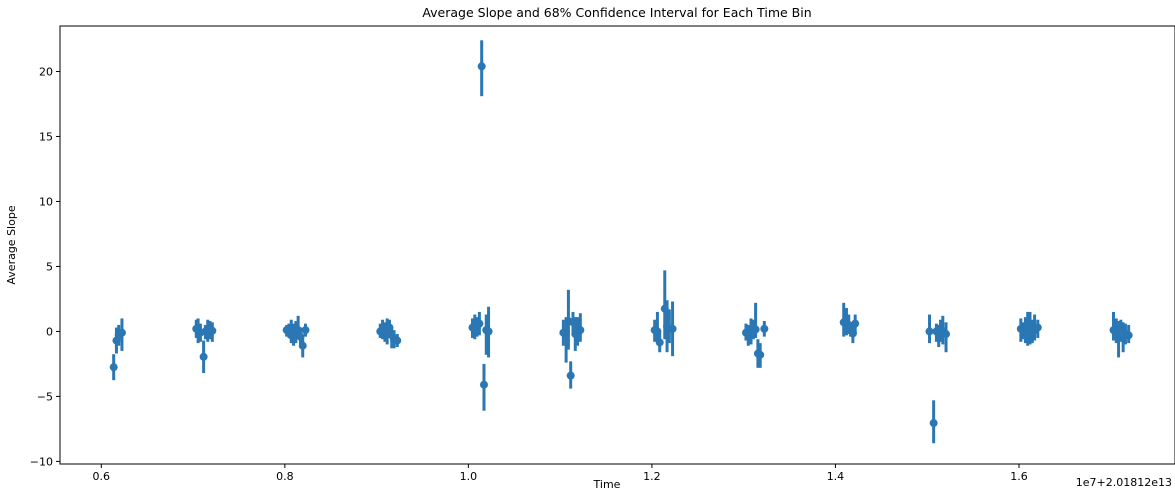 Image resolution: width=1175 pixels, height=496 pixels. What do you see at coordinates (46, 71) in the screenshot?
I see `y-tick-label: 20` at bounding box center [46, 71].